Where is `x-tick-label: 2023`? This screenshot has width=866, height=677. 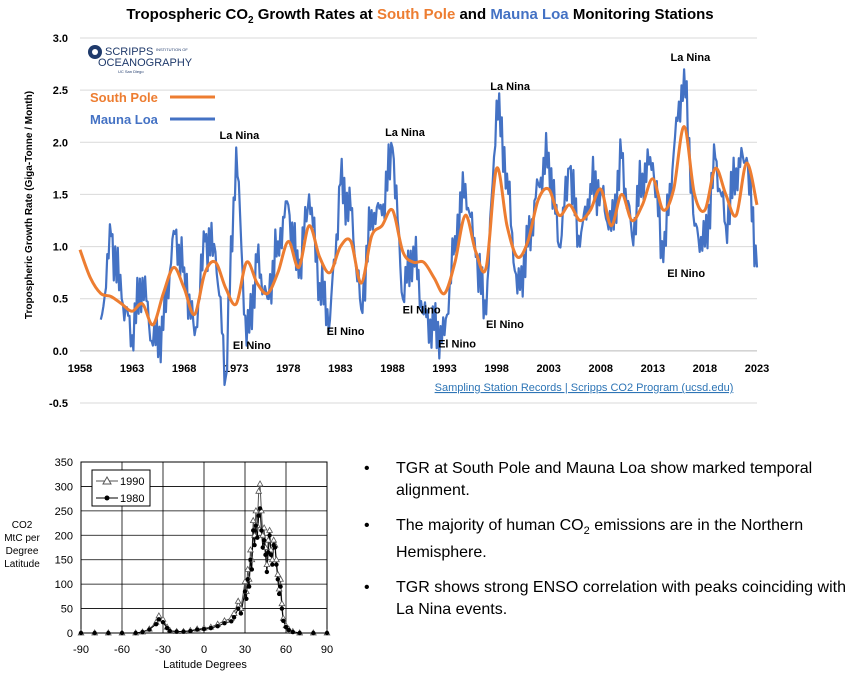
x-tick-label: 2023 is located at coordinates (757, 369).